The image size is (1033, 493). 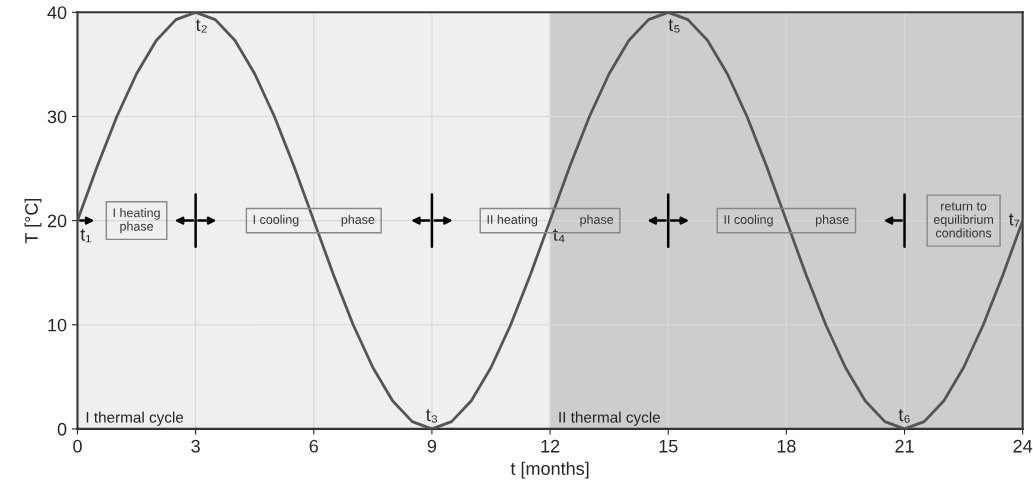 What do you see at coordinates (85, 235) in the screenshot?
I see `annotation: t₁` at bounding box center [85, 235].